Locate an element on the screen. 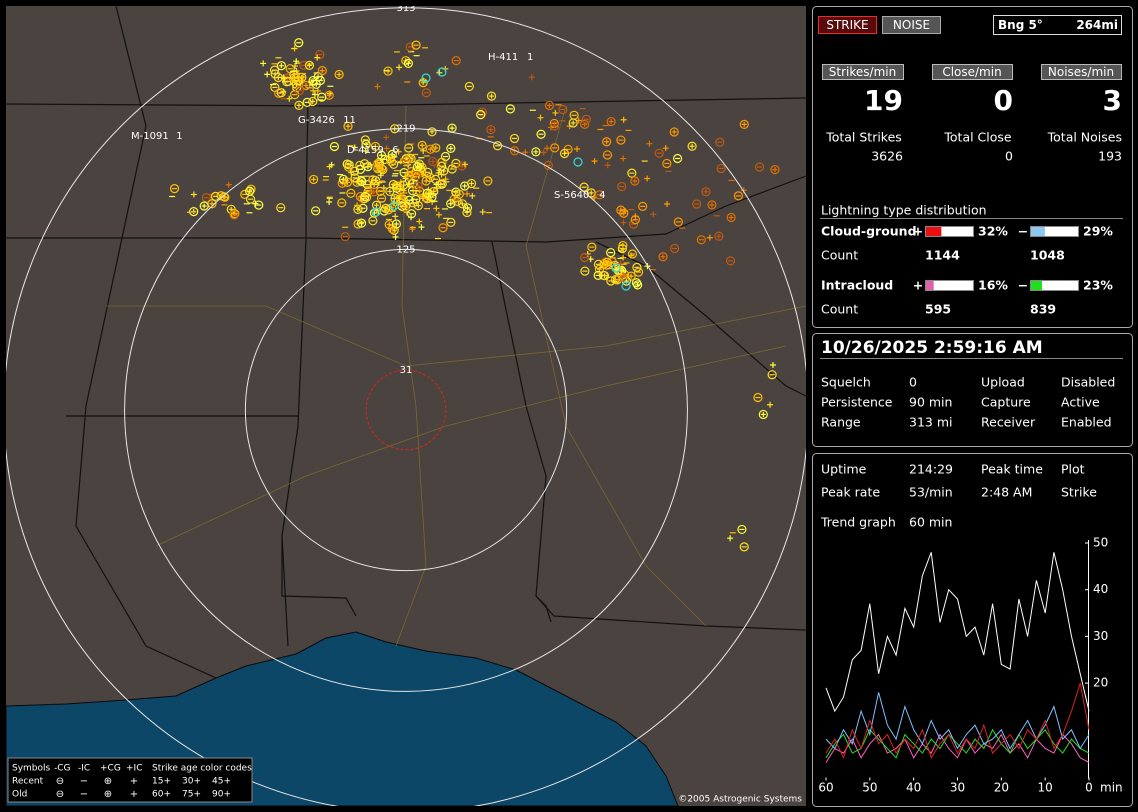 This screenshot has width=1138, height=812. sign: + is located at coordinates (918, 285).